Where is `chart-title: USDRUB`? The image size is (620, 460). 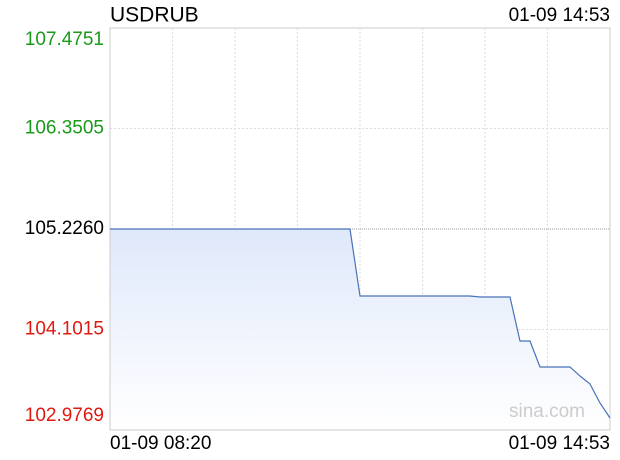
chart-title: USDRUB is located at coordinates (154, 15).